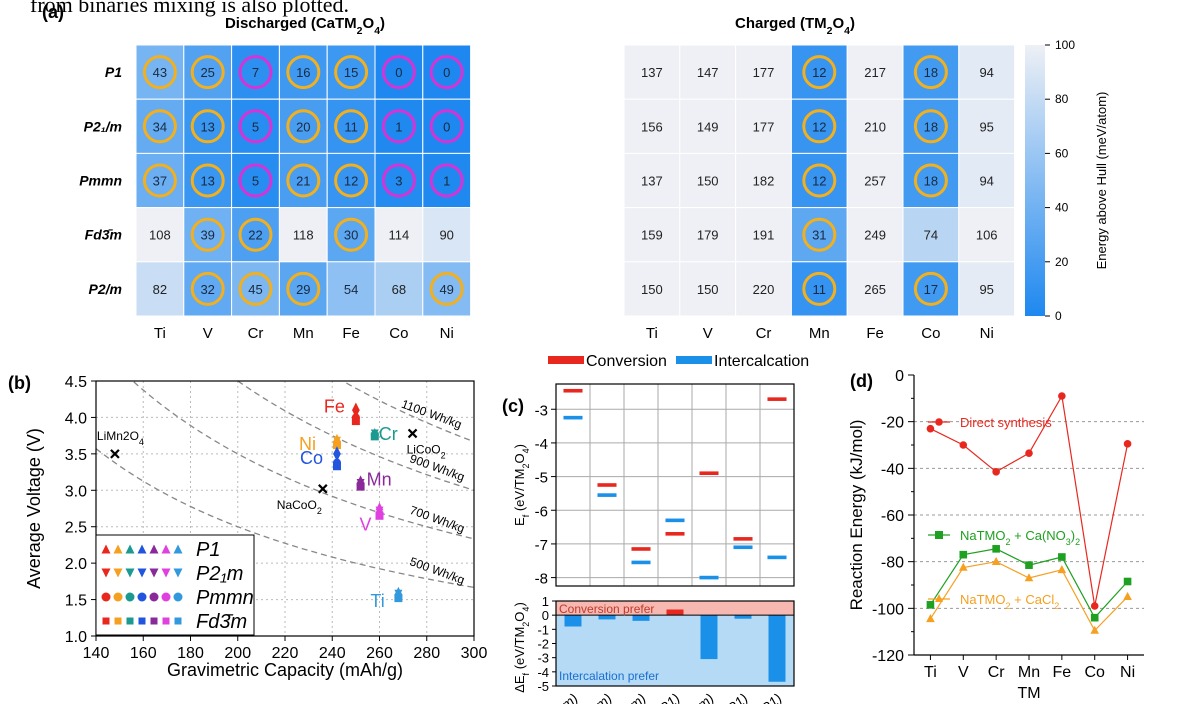  Describe the element at coordinates (34, 508) in the screenshot. I see `y-axis-label: Average Voltage (V)` at that location.